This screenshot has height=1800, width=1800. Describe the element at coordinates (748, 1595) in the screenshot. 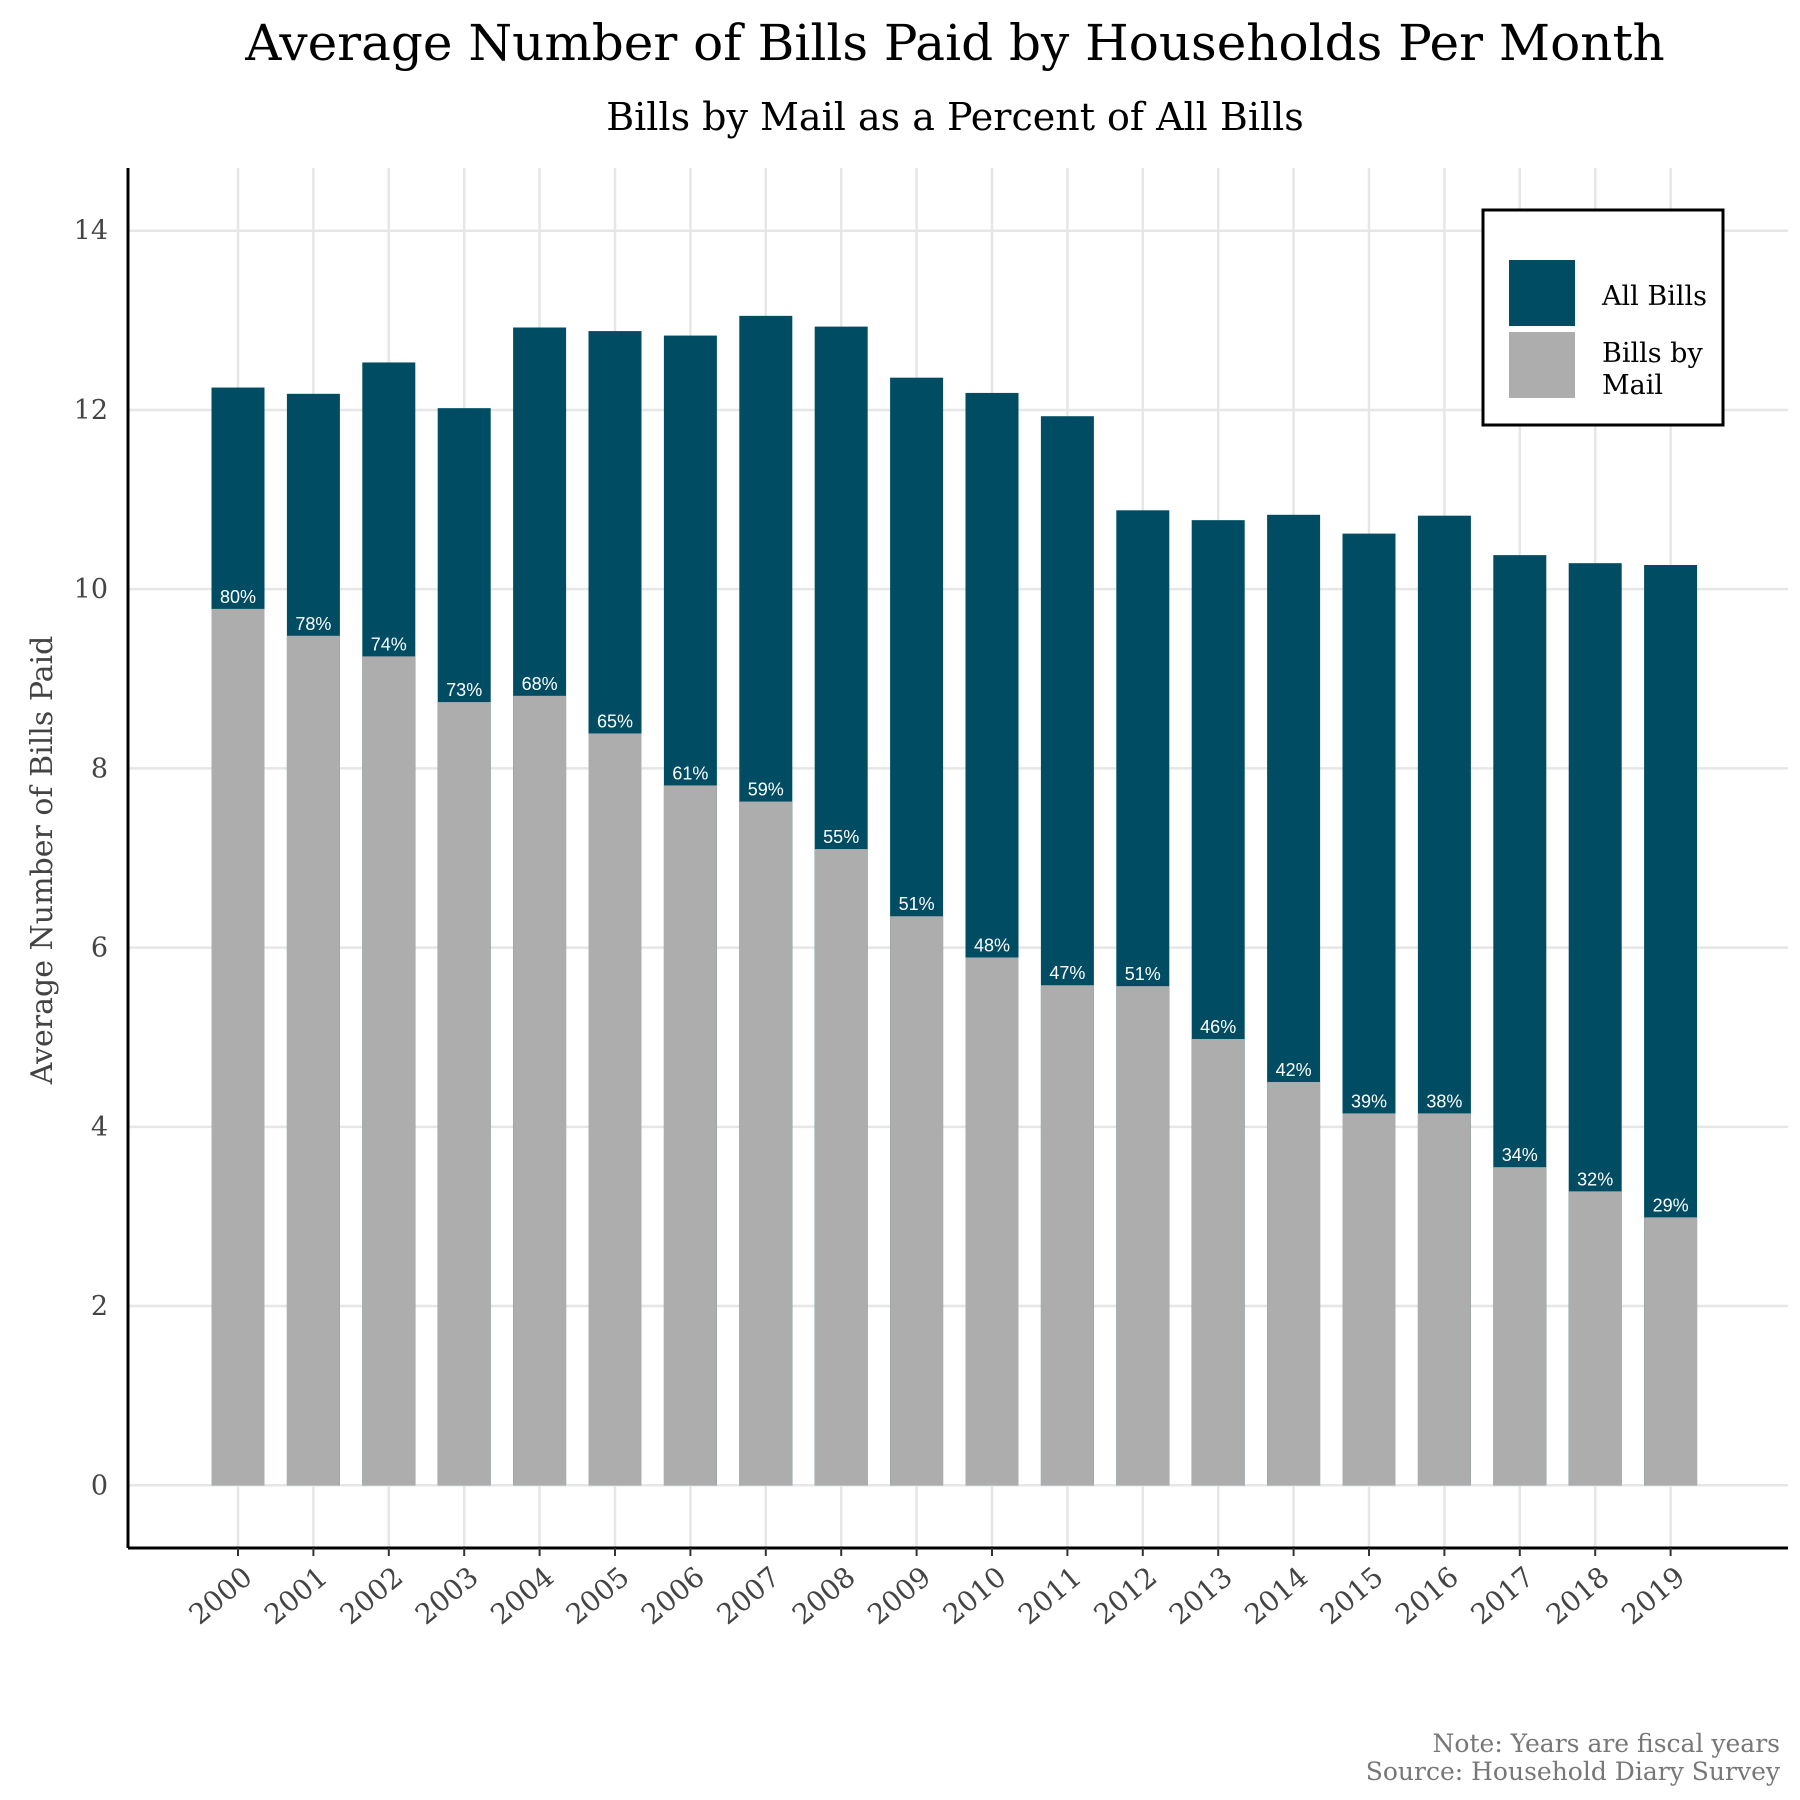

I see `x-tick-label-2007: 2007` at that location.